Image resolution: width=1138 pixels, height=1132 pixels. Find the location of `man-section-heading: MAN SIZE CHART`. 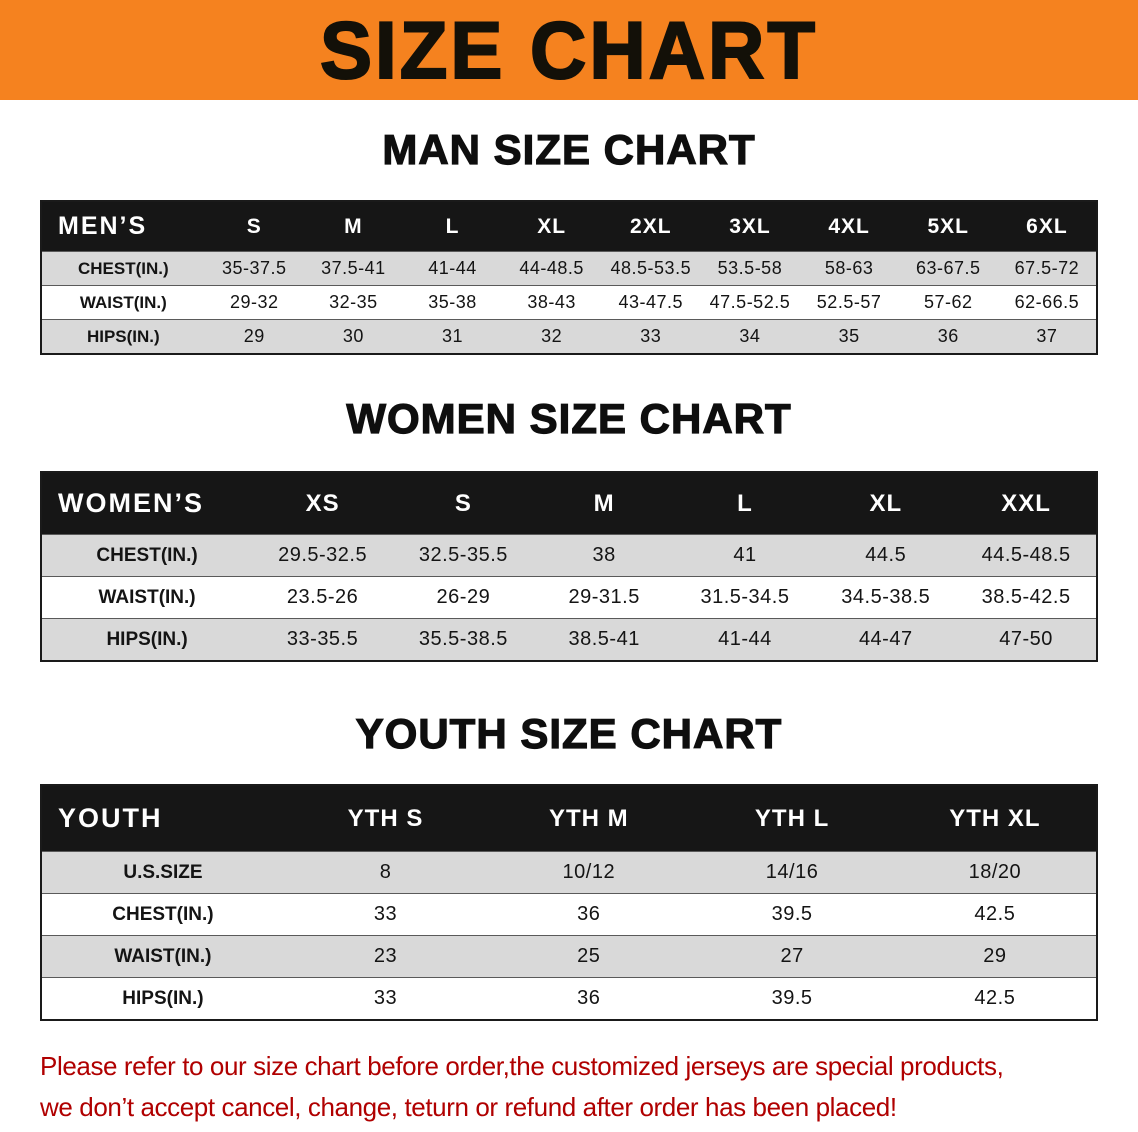

man-section-heading: MAN SIZE CHART is located at coordinates (569, 149).